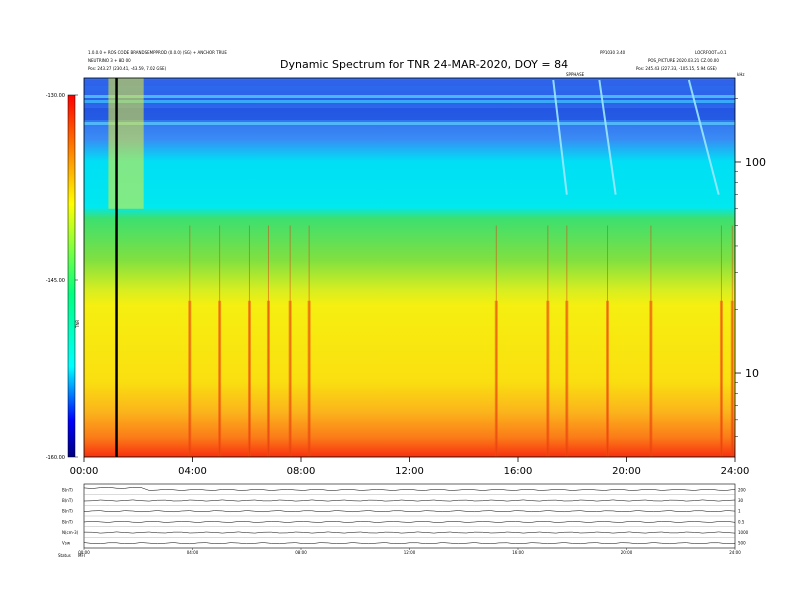  I want to click on lower-x-tick-label: 04:00, so click(193, 552).